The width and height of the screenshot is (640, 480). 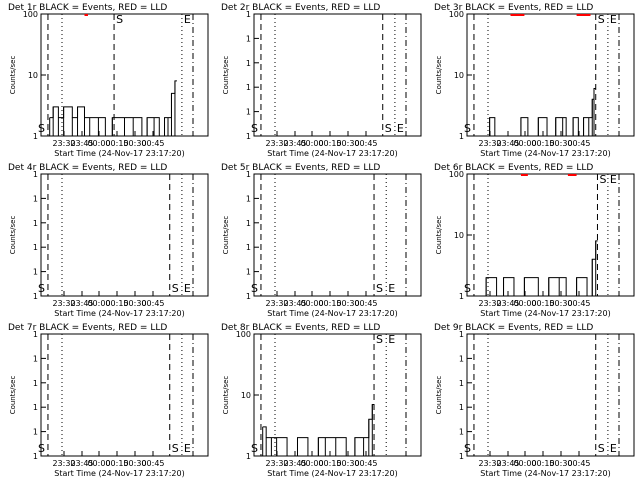 I want to click on panel-title: Det 7r BLACK = Events, RED = LLD, so click(x=87, y=328).